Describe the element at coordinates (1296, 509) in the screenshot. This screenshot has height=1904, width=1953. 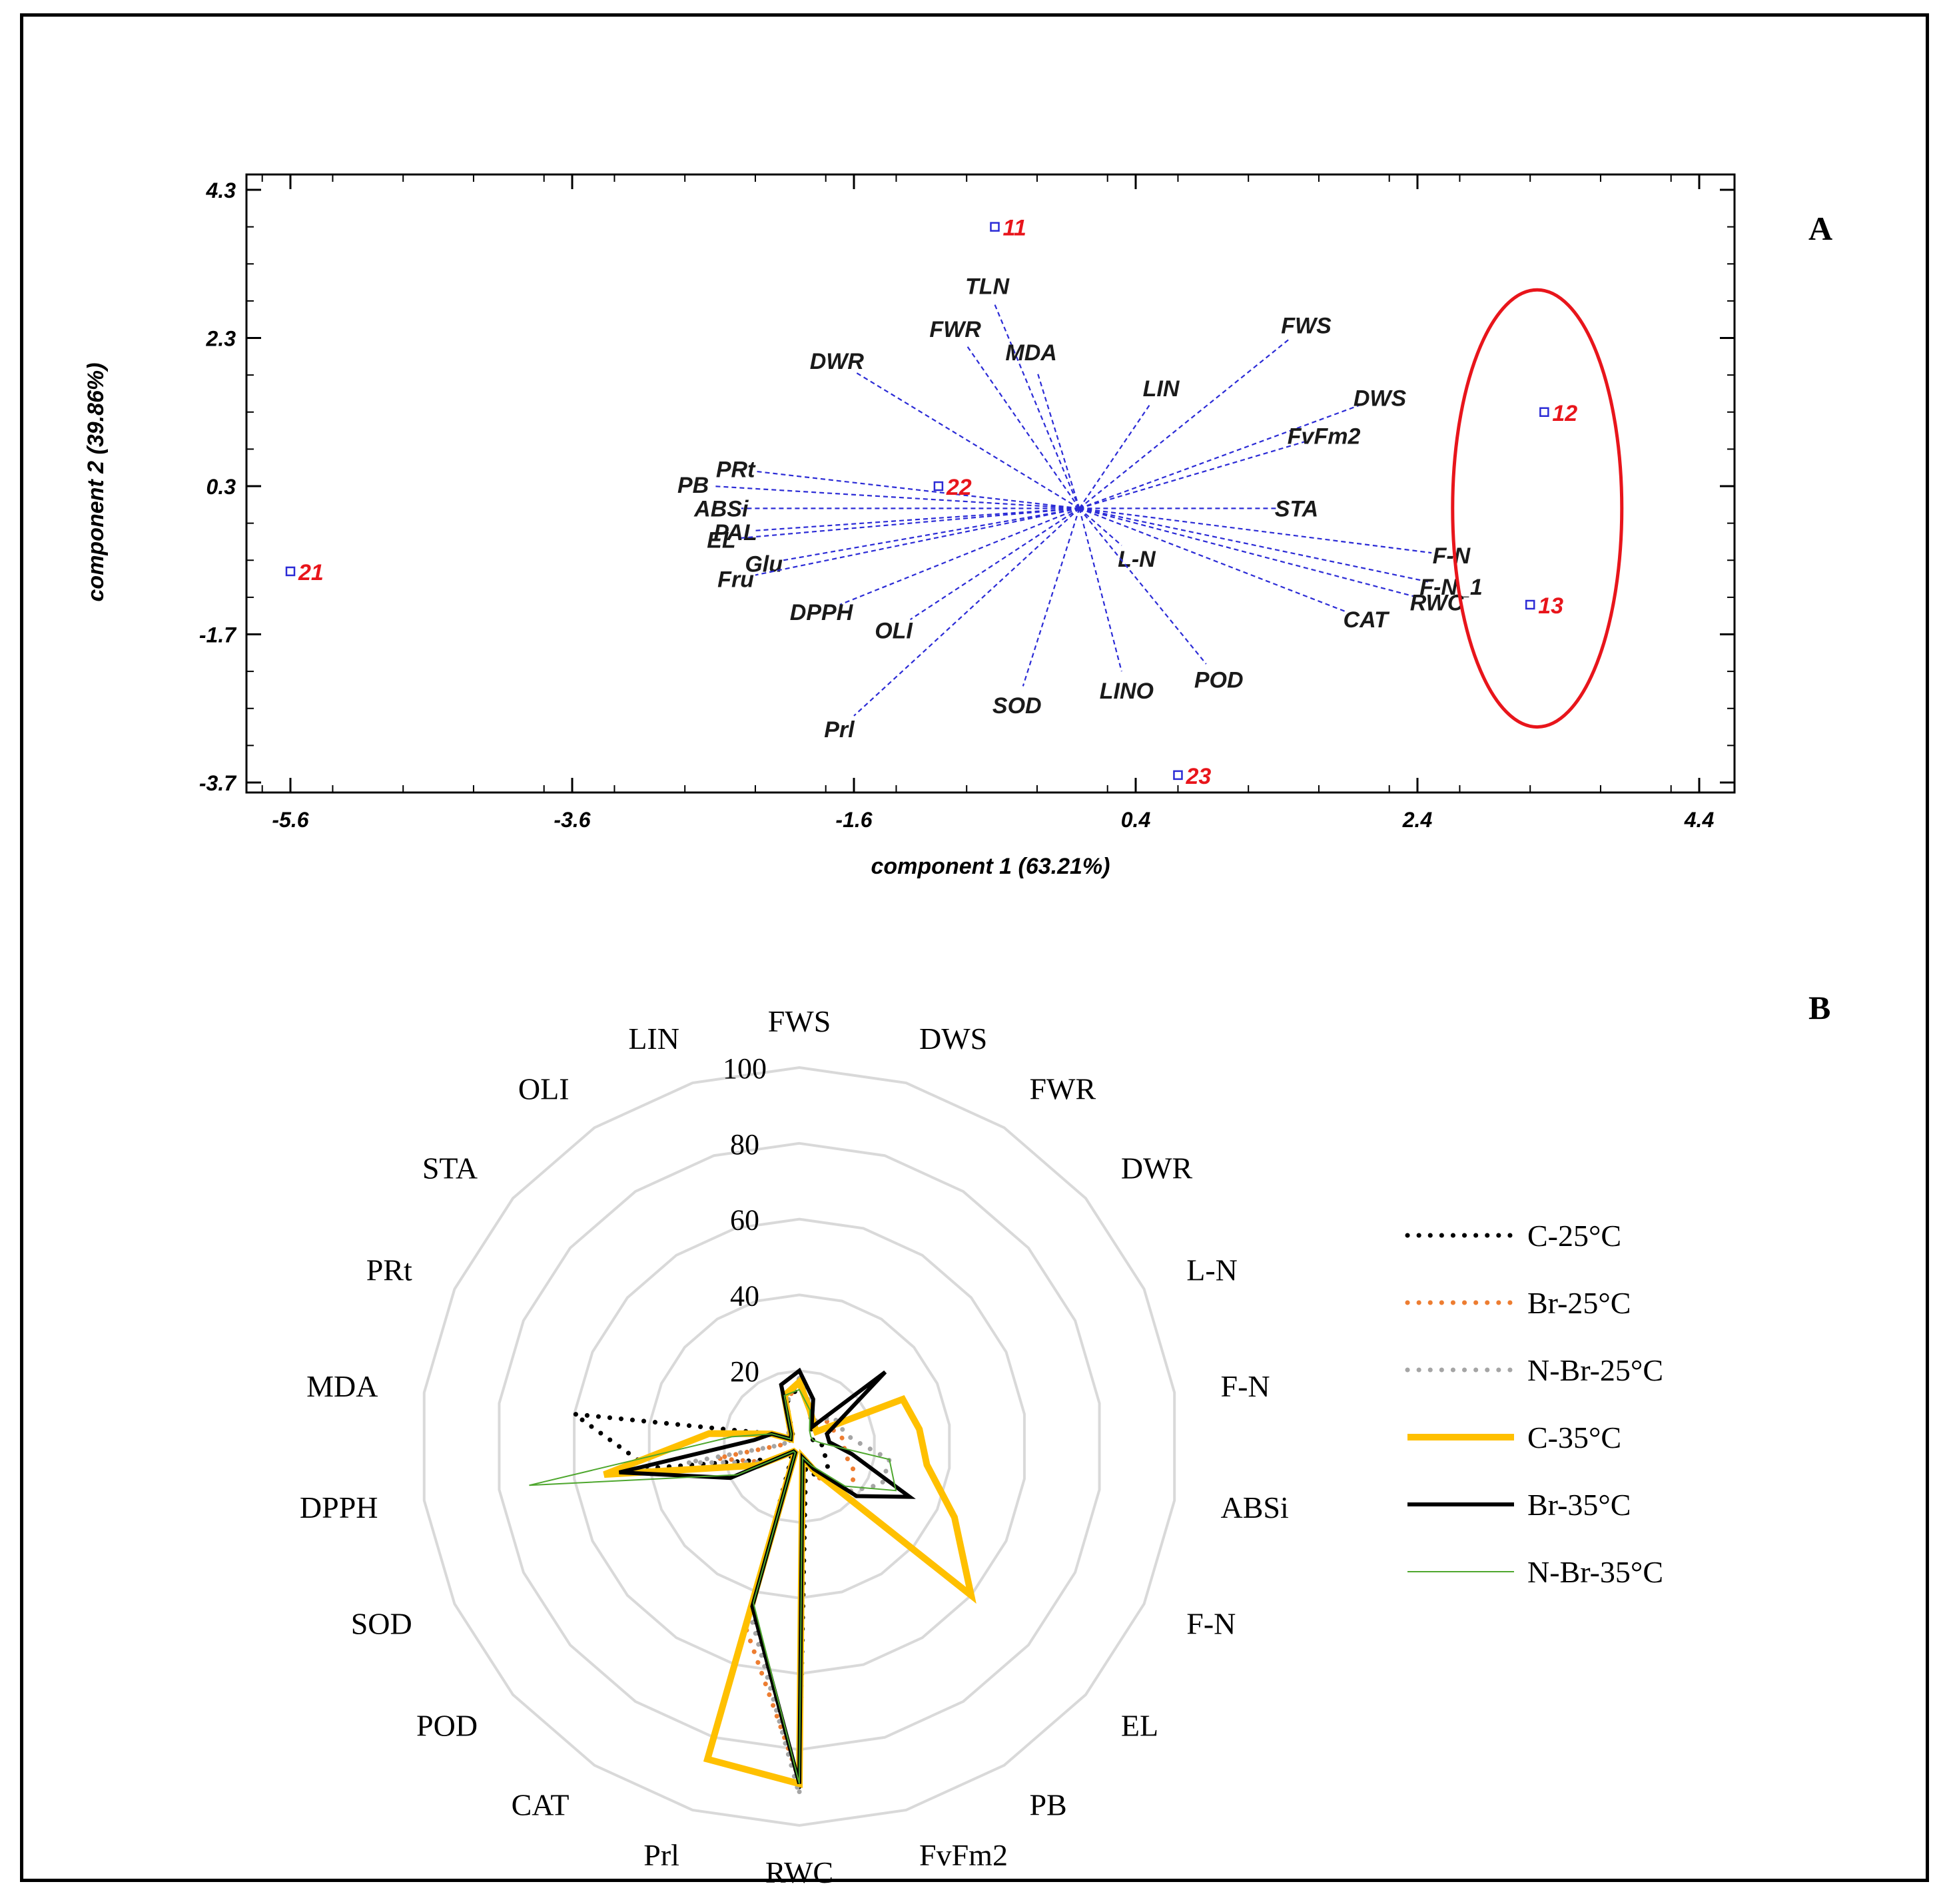
I see `loading-label: STA` at that location.